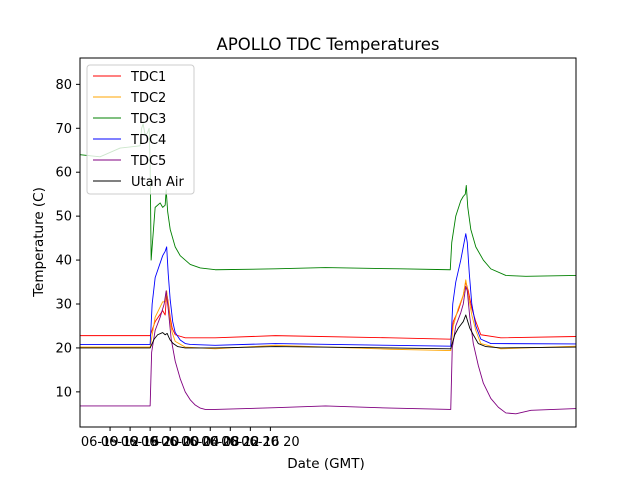 This screenshot has width=640, height=480. Describe the element at coordinates (190, 442) in the screenshot. I see `x-tick-label: 06-20 04` at that location.